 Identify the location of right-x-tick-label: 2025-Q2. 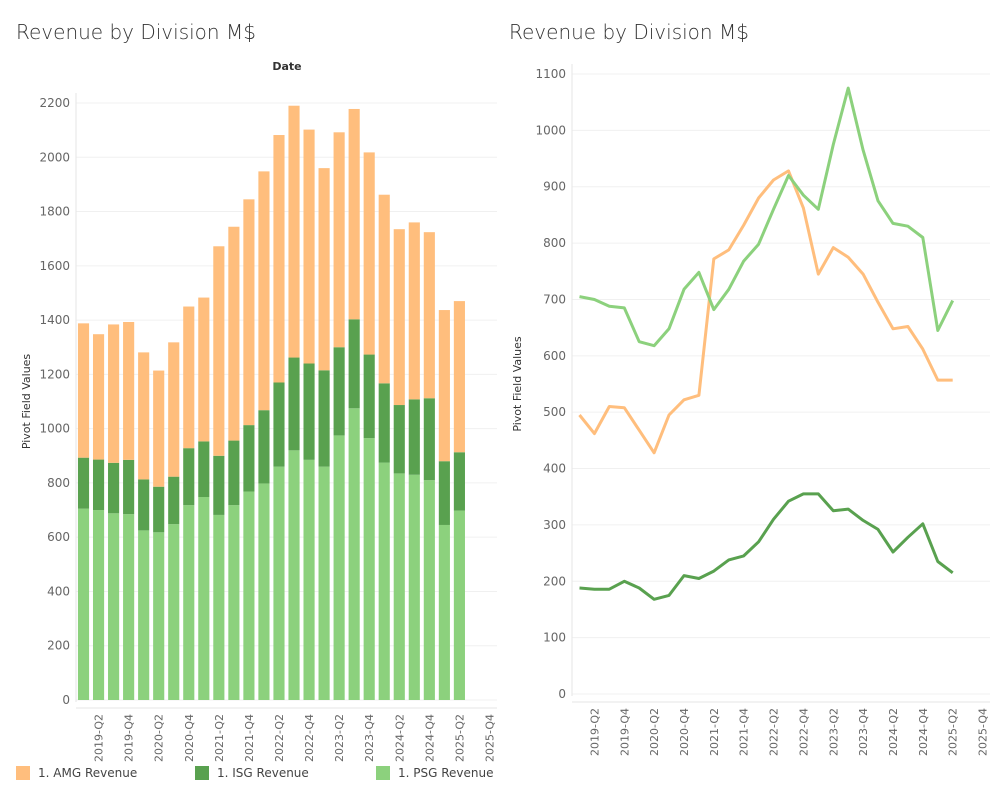
(953, 732).